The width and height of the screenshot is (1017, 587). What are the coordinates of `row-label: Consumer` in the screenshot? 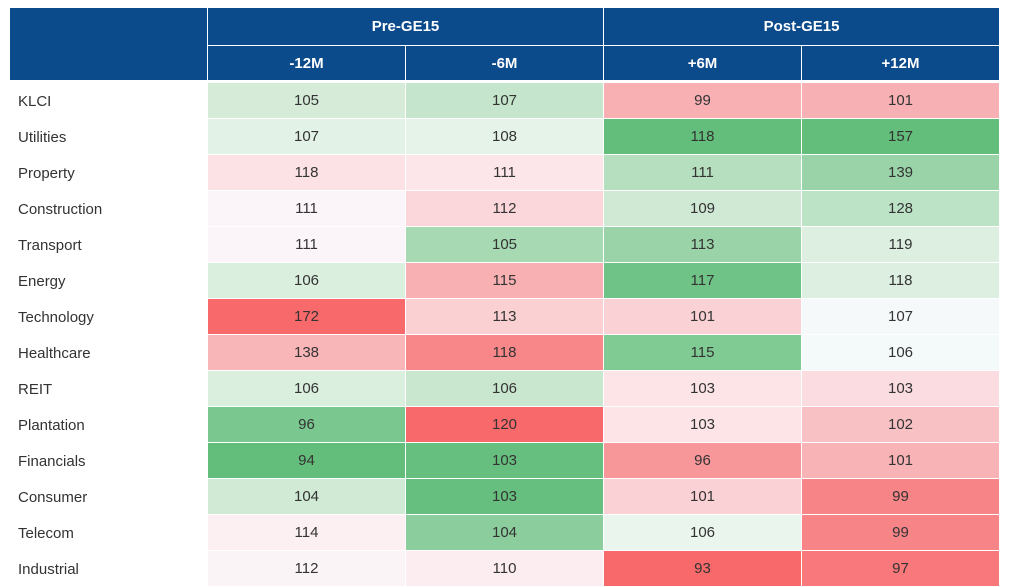 It's located at (53, 497).